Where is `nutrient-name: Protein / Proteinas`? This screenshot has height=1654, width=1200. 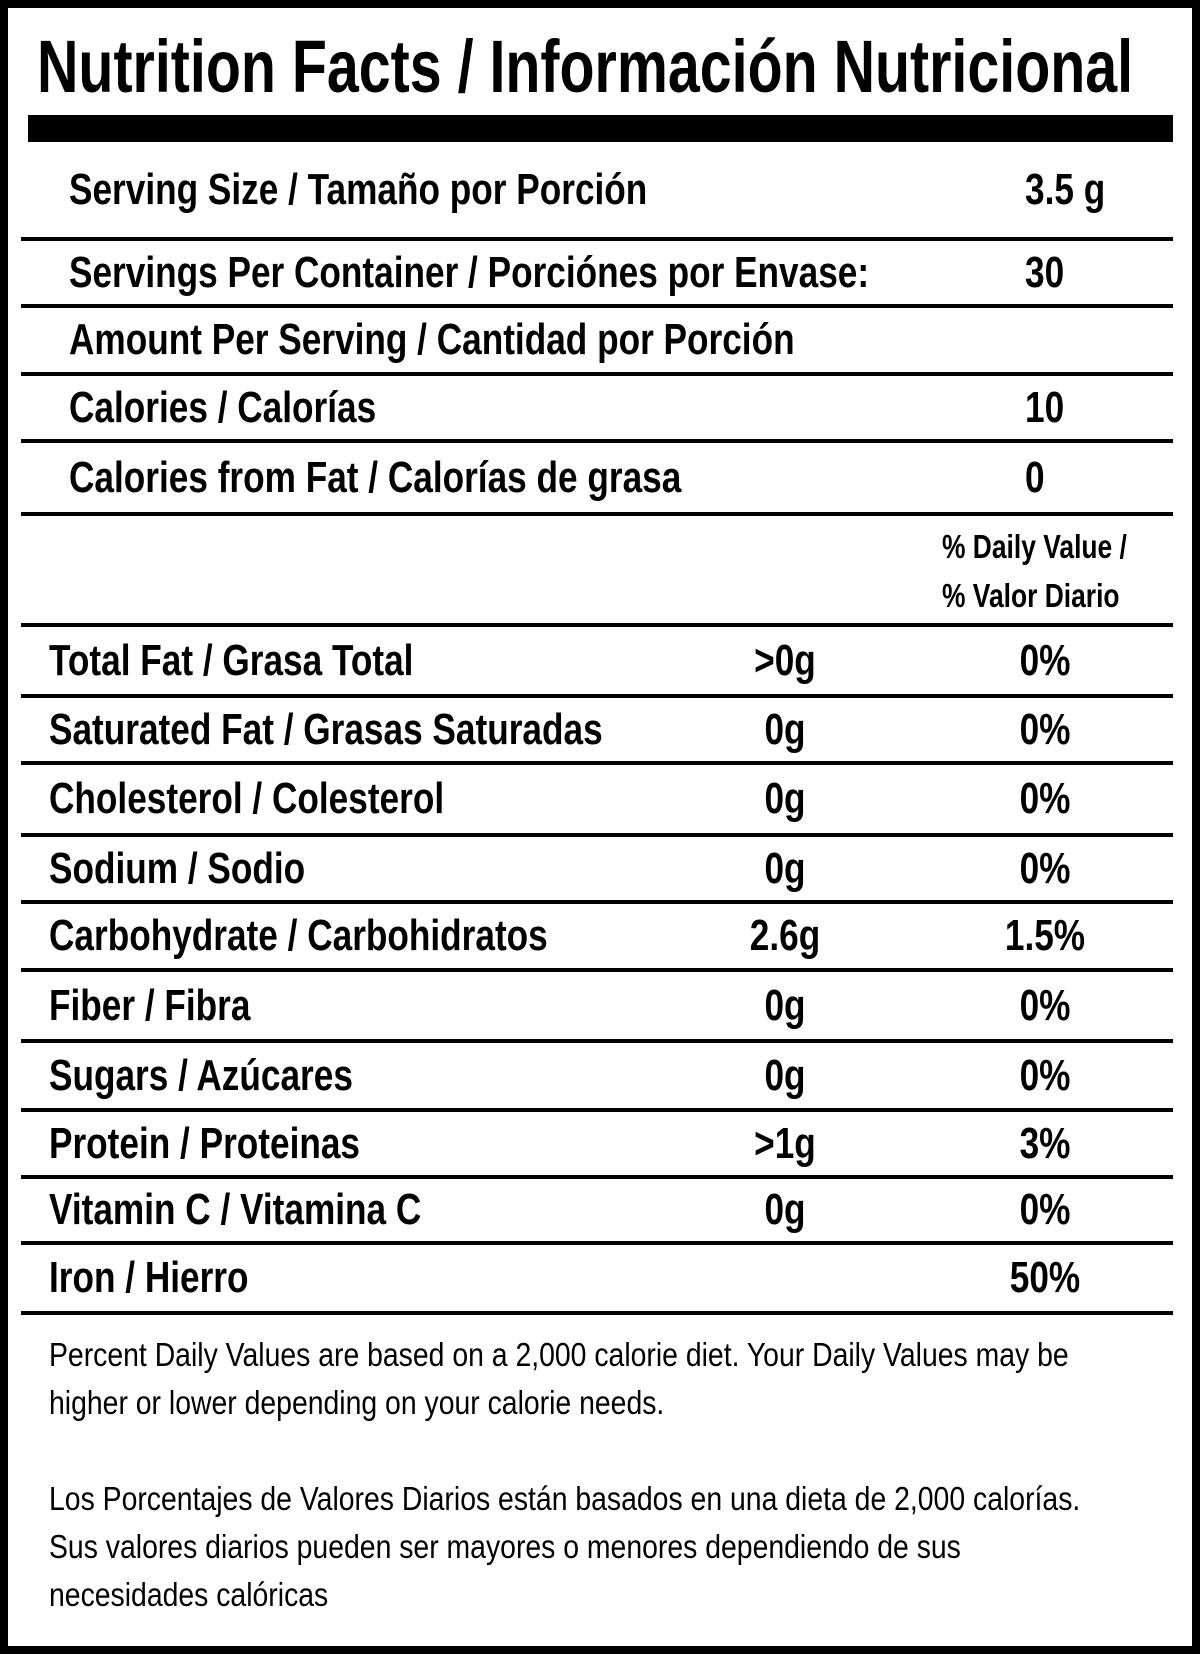 nutrient-name: Protein / Proteinas is located at coordinates (205, 1143).